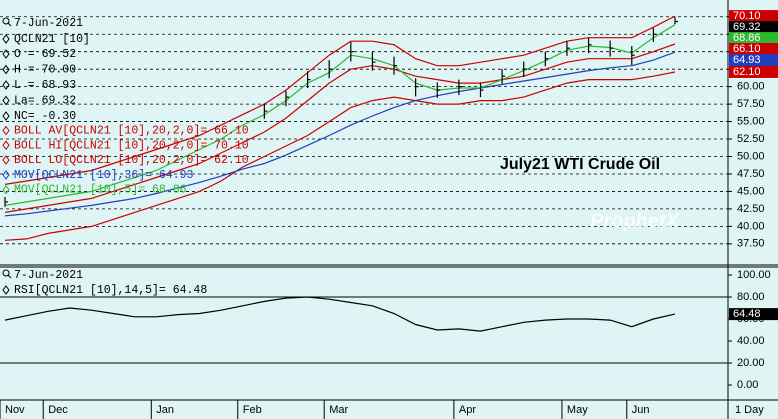  What do you see at coordinates (577, 410) in the screenshot?
I see `x-tick-label: May` at bounding box center [577, 410].